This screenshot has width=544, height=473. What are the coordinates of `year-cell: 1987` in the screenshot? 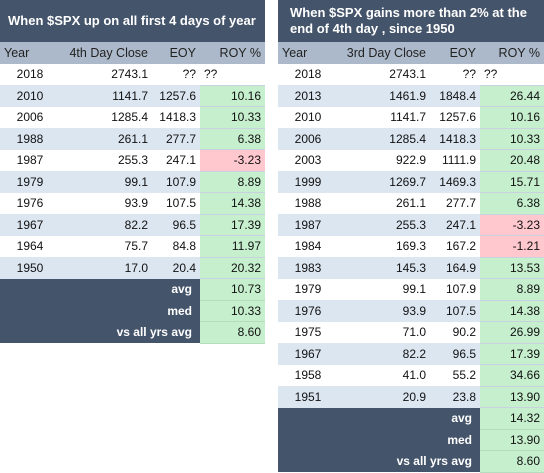 It's located at (30, 160).